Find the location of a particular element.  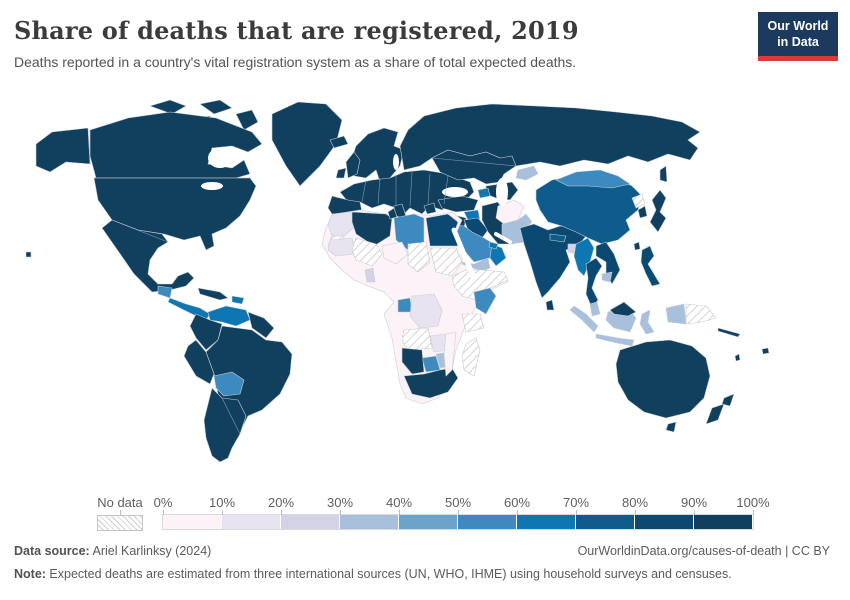

region-kenya: Kenya — 50-60% is located at coordinates (485, 301).